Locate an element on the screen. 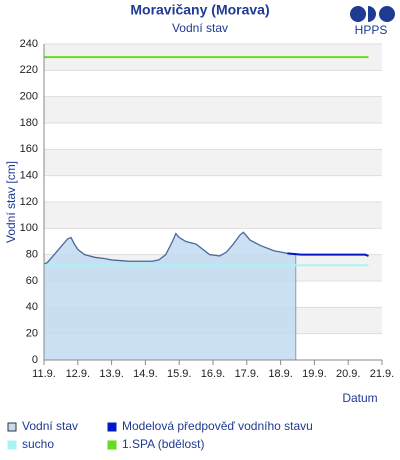  x-tick-label: 17.9. is located at coordinates (247, 374).